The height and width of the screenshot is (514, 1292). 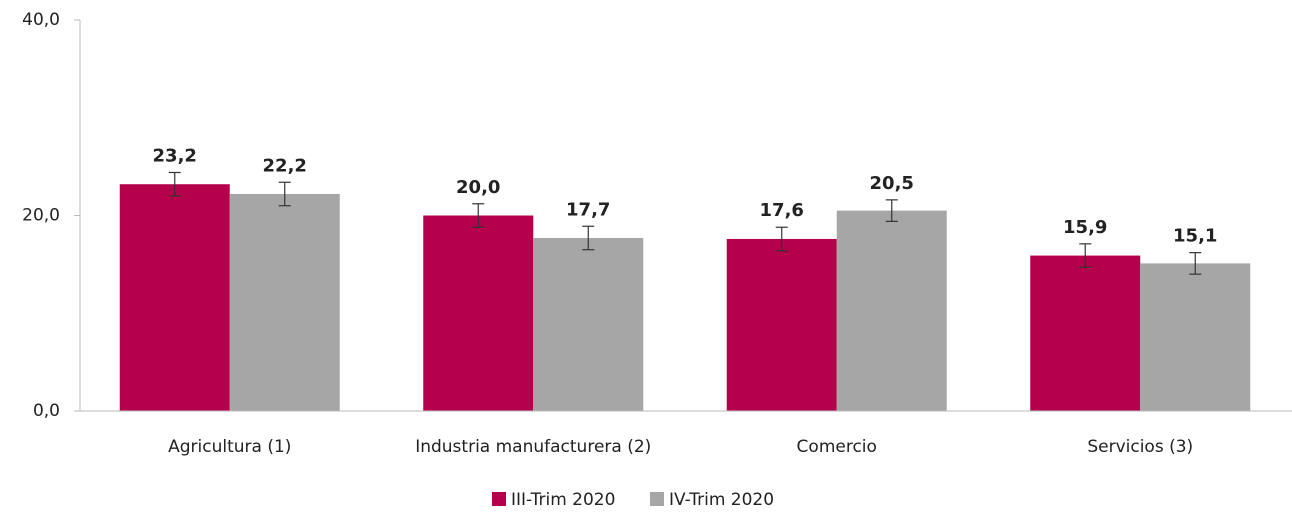 I want to click on value-label: 22,2, so click(x=285, y=165).